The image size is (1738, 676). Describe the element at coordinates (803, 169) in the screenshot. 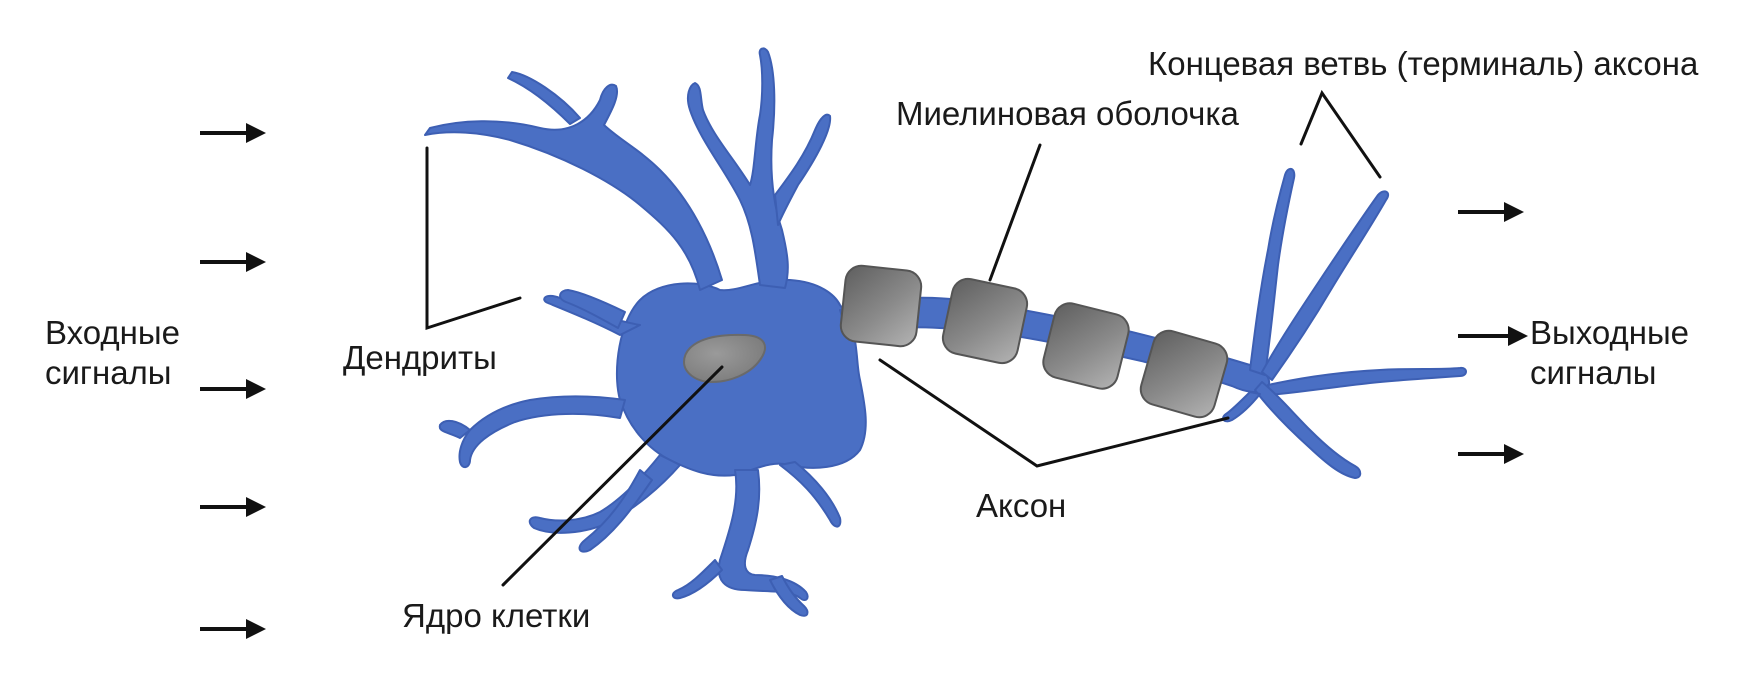

I see `dendrite-top-right-branch` at that location.